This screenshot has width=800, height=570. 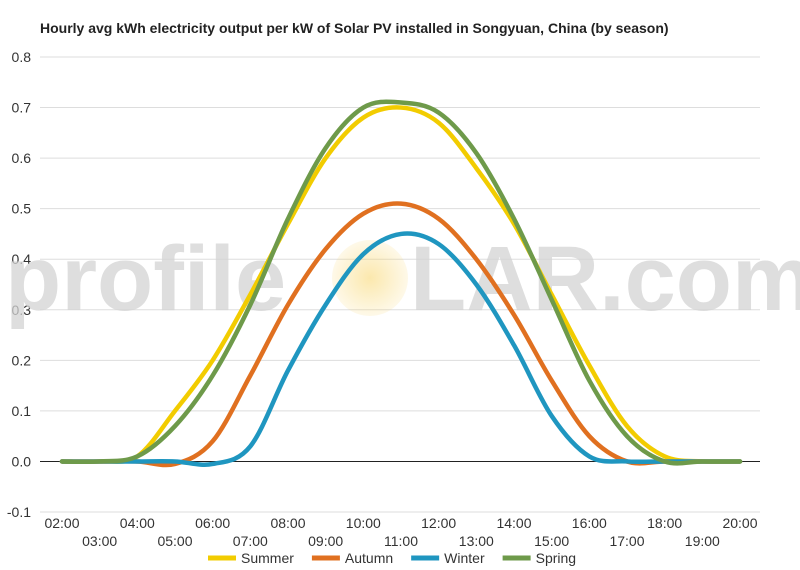 What do you see at coordinates (22, 310) in the screenshot?
I see `y-tick-label: 0.3` at bounding box center [22, 310].